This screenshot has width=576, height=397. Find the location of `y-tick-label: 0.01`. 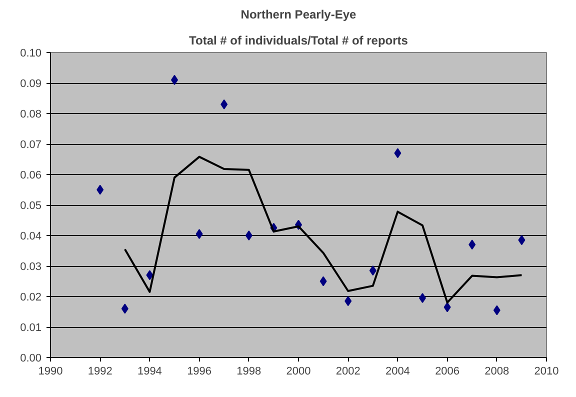

y-tick-label: 0.01 is located at coordinates (31, 328).